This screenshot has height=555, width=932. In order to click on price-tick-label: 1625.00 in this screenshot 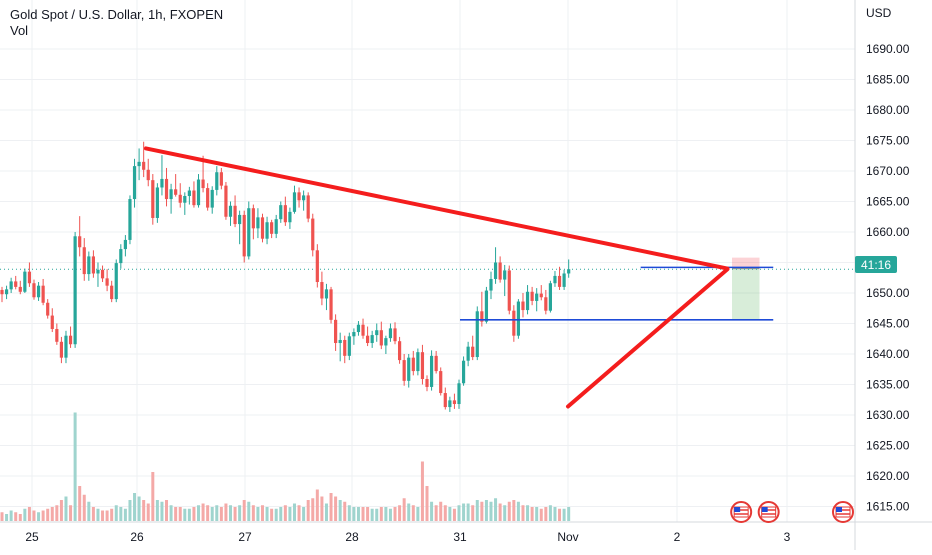, I will do `click(888, 446)`.